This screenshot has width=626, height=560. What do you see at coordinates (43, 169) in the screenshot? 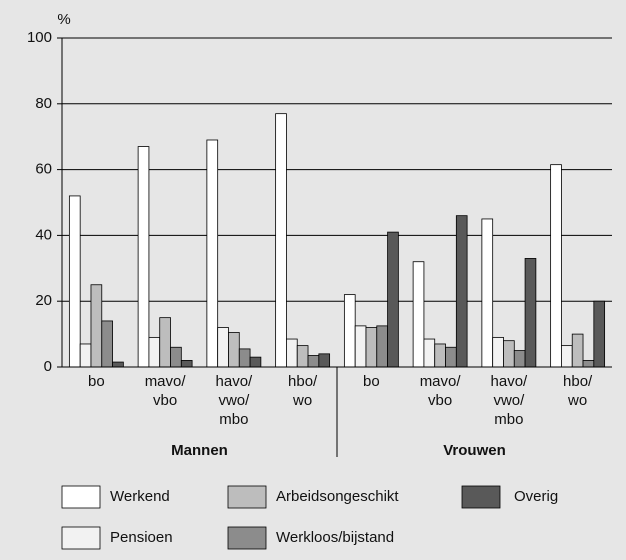
I see `y-tick-label: 60` at bounding box center [43, 169].